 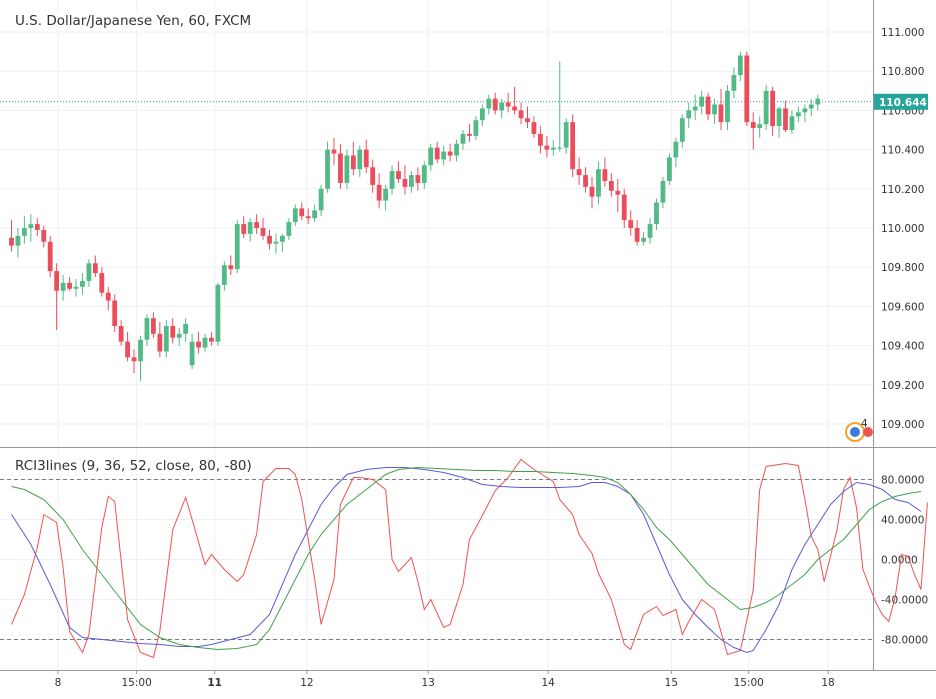 I want to click on last-price-label: 110.644, so click(x=903, y=103).